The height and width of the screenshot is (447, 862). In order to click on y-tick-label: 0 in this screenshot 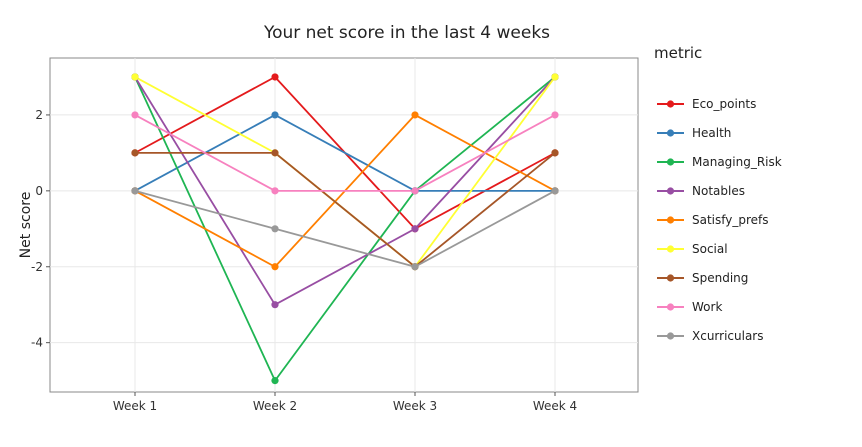, I will do `click(39, 191)`.